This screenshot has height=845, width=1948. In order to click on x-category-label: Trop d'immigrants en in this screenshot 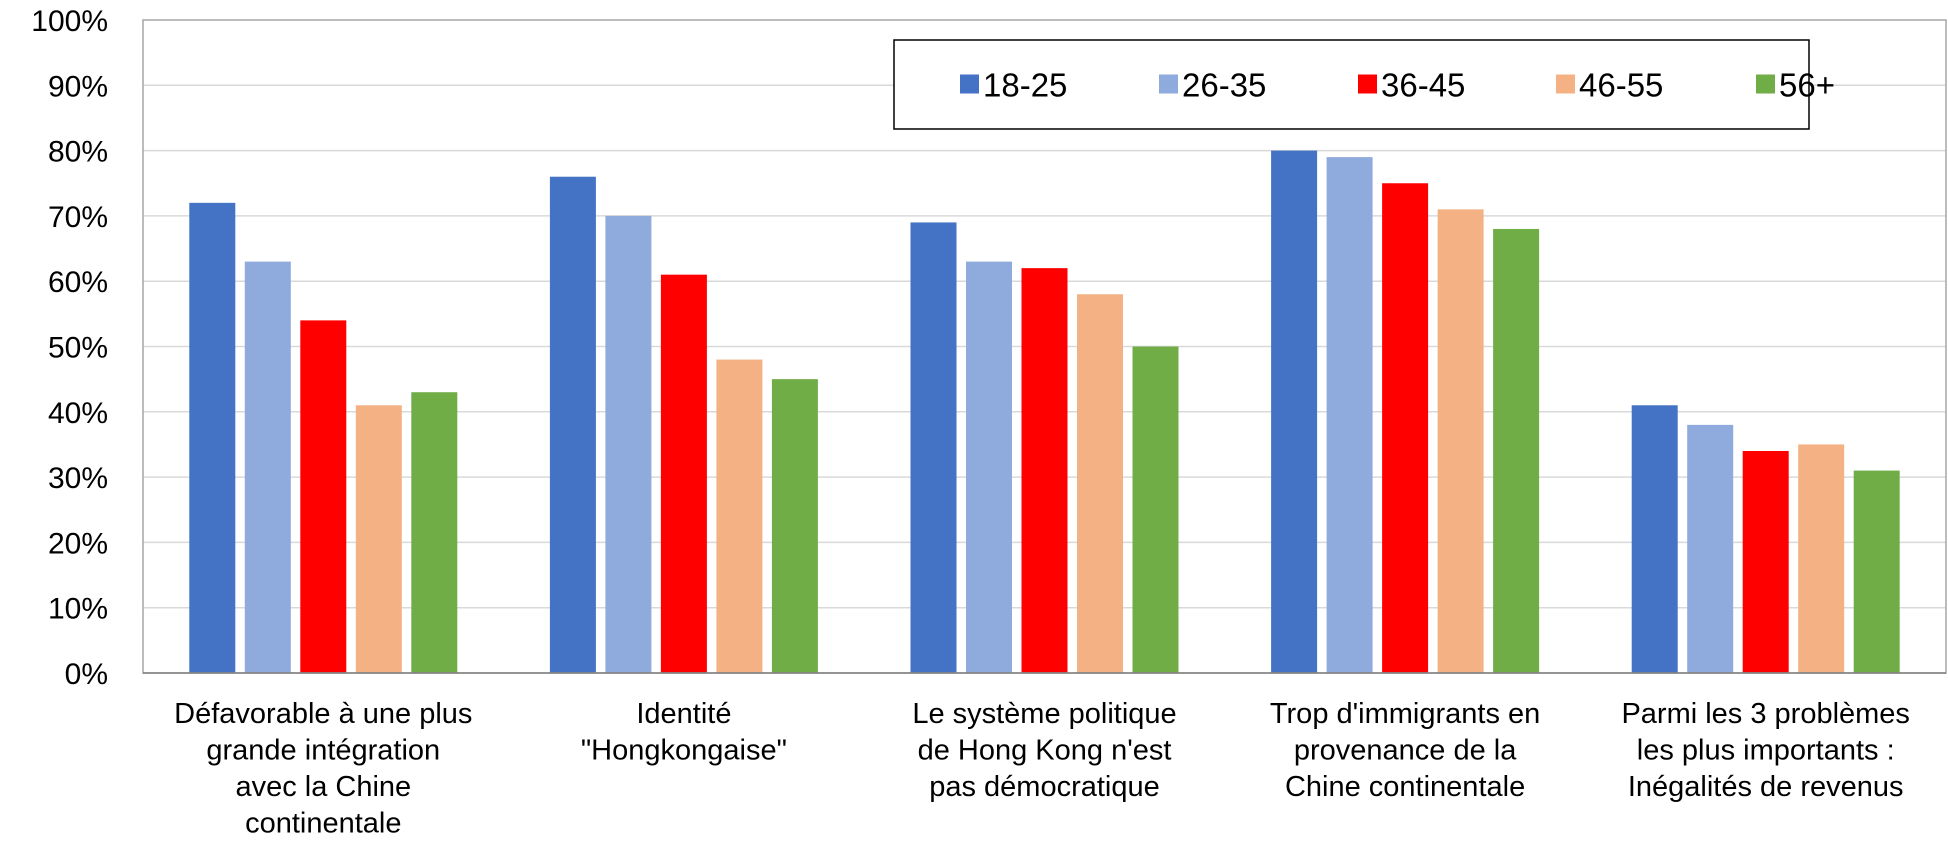, I will do `click(1405, 714)`.